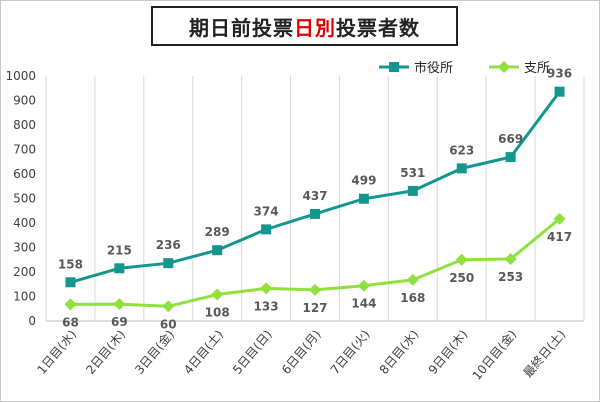 This screenshot has height=402, width=600. What do you see at coordinates (217, 232) in the screenshot?
I see `data-label: 289` at bounding box center [217, 232].